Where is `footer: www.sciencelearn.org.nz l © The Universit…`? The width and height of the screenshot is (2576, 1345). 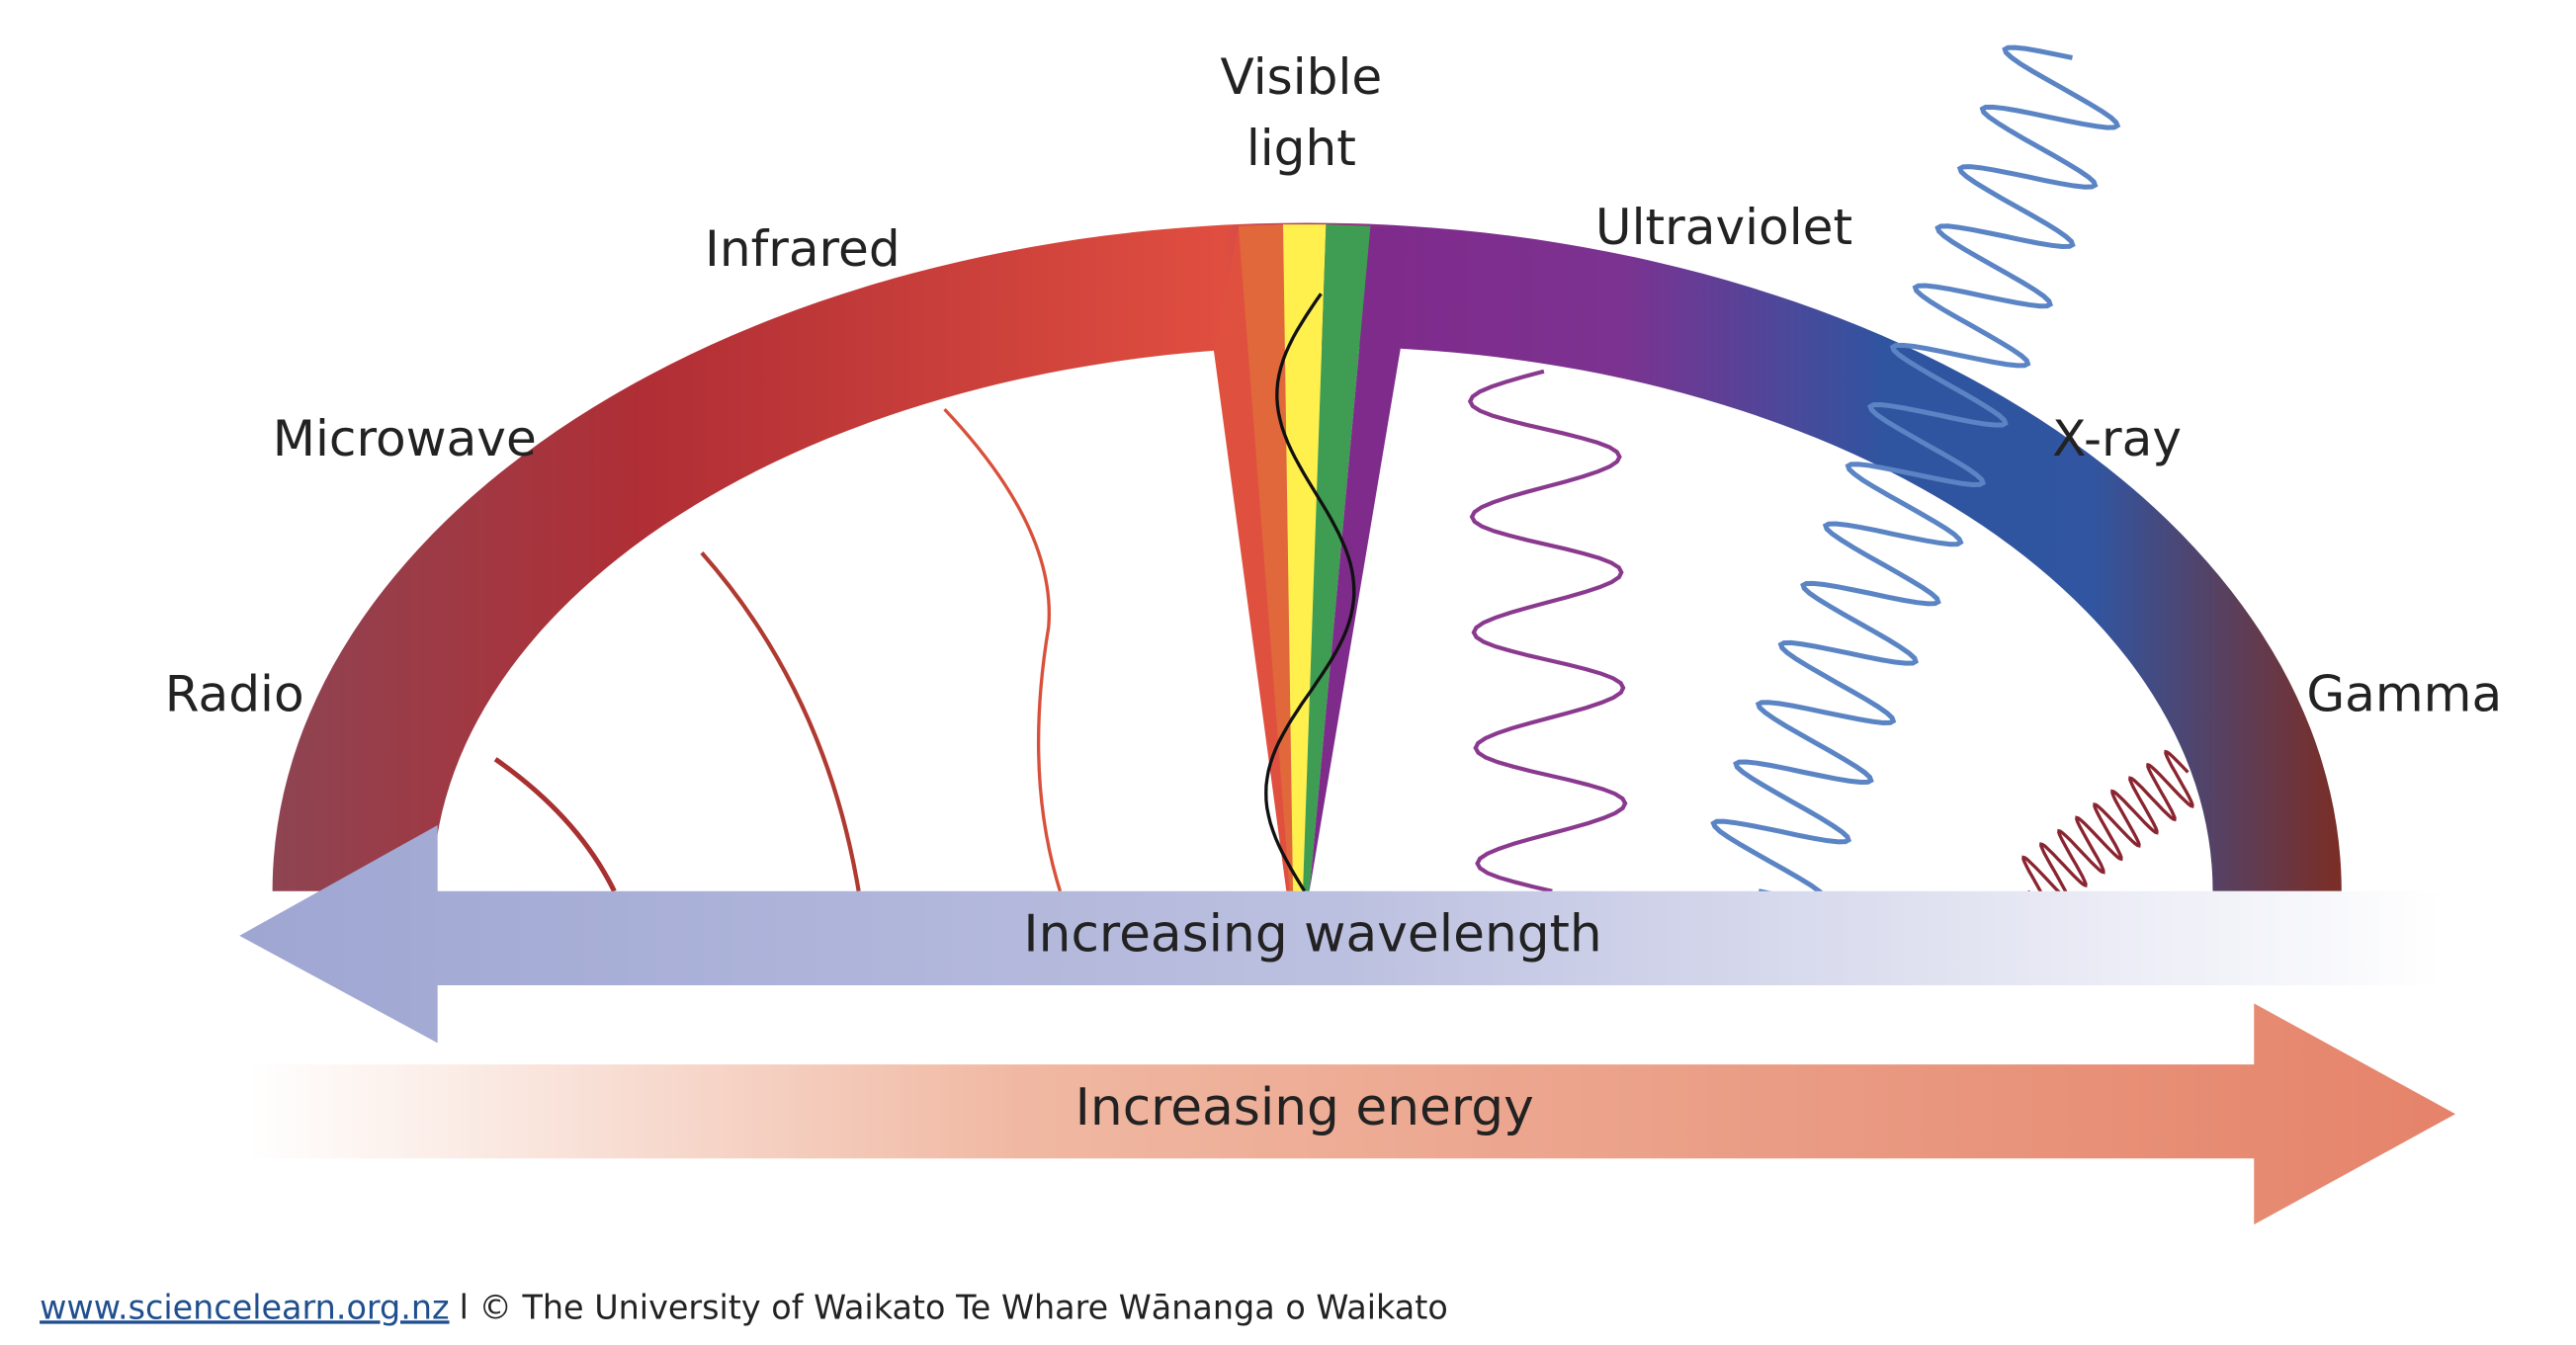
footer: www.sciencelearn.org.nz l © The Universit… is located at coordinates (744, 1307).